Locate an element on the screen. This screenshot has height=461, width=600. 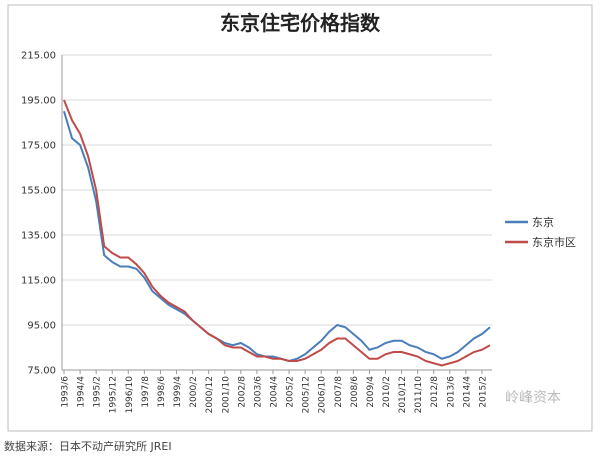
chart-title: 东京住宅价格指数 is located at coordinates (300, 23).